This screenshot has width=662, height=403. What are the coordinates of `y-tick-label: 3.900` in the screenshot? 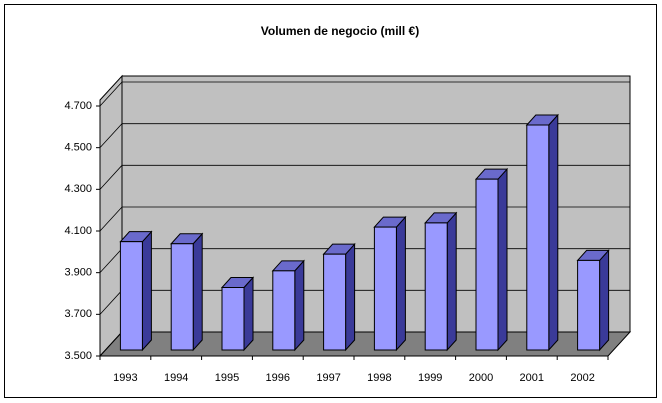 It's located at (78, 273).